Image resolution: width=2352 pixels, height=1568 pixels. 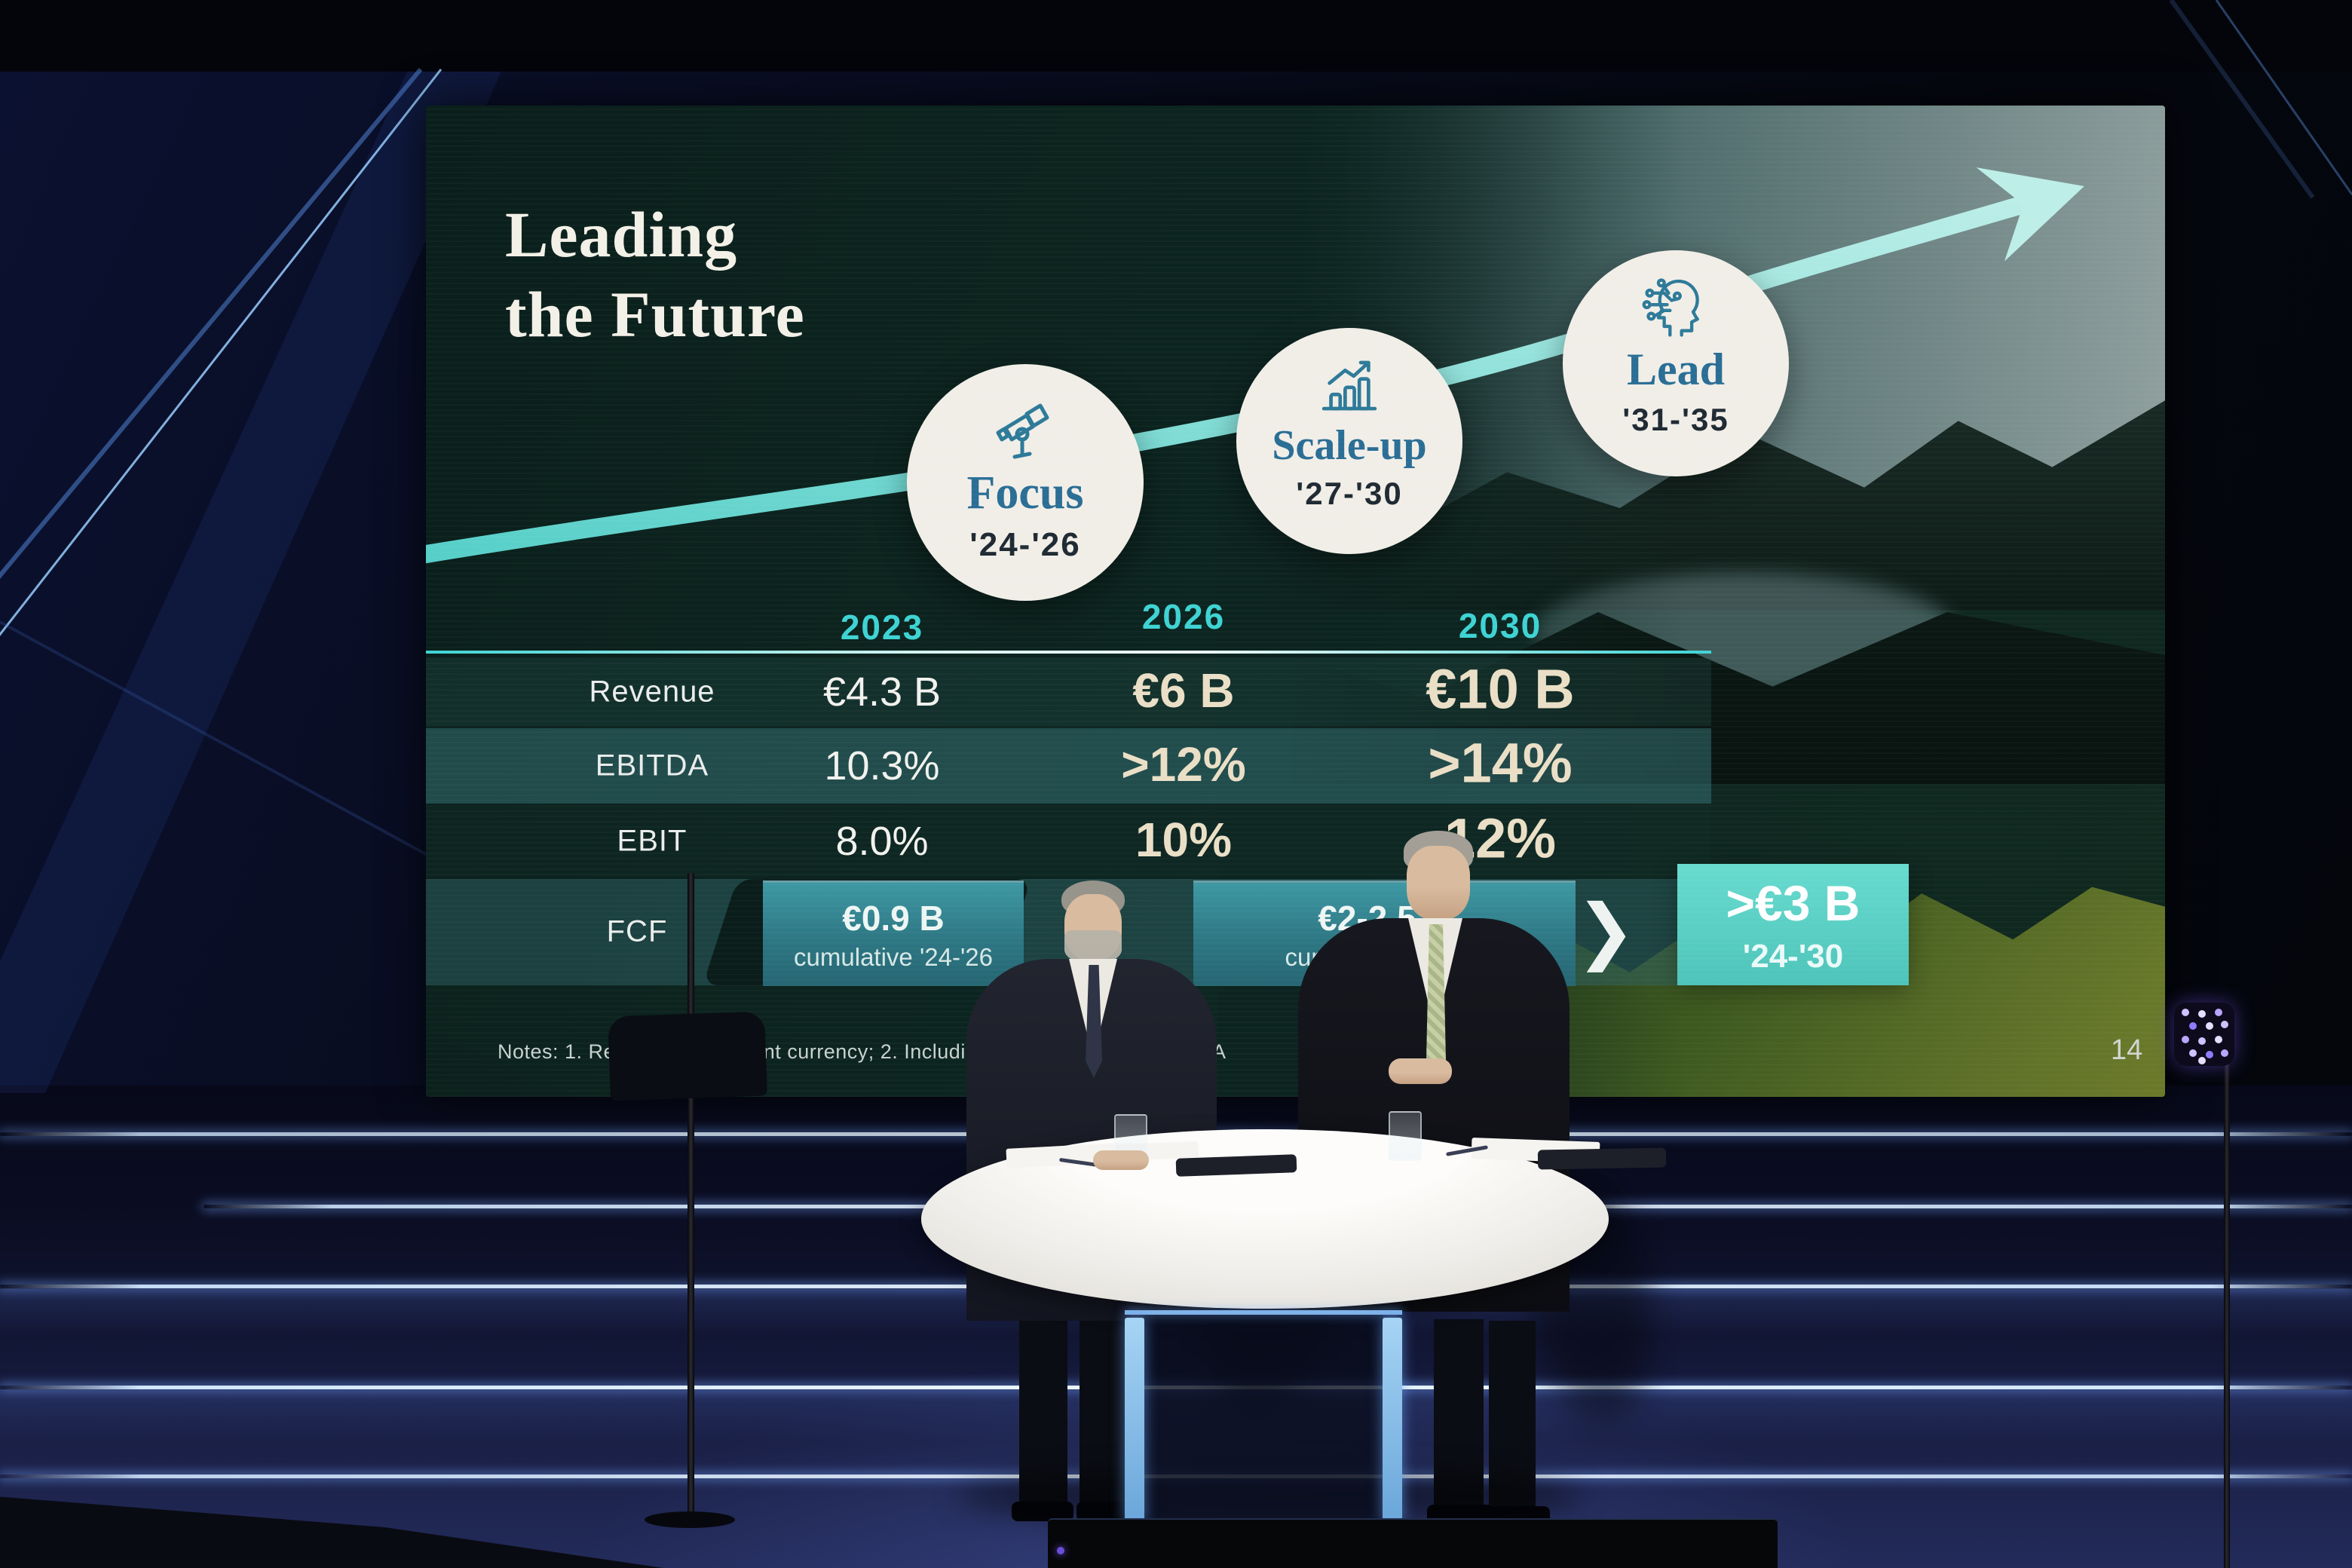 I want to click on column-header-2030: 2030, so click(x=1500, y=625).